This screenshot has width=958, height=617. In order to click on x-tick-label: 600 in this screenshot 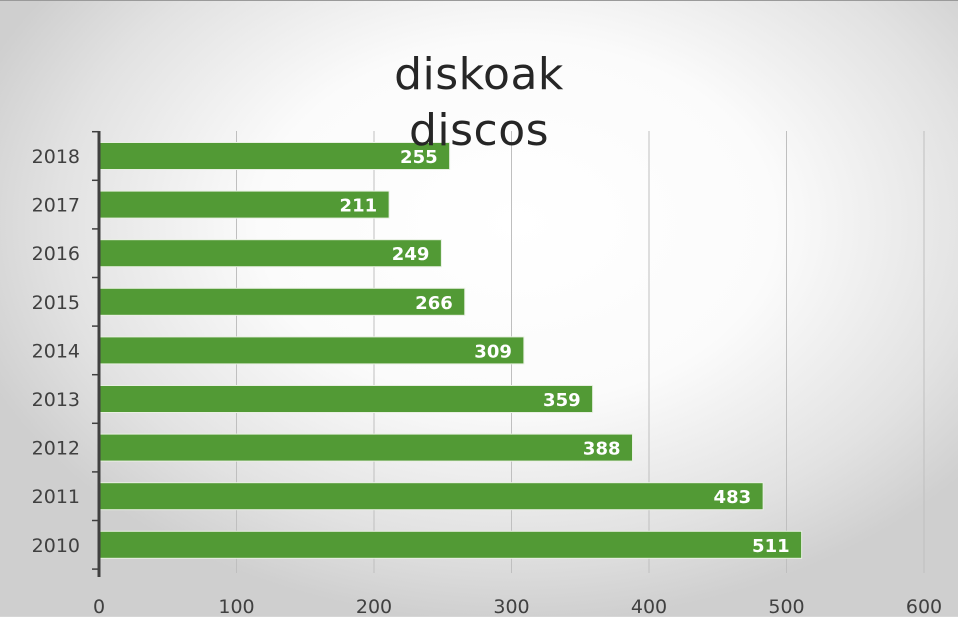, I will do `click(924, 606)`.